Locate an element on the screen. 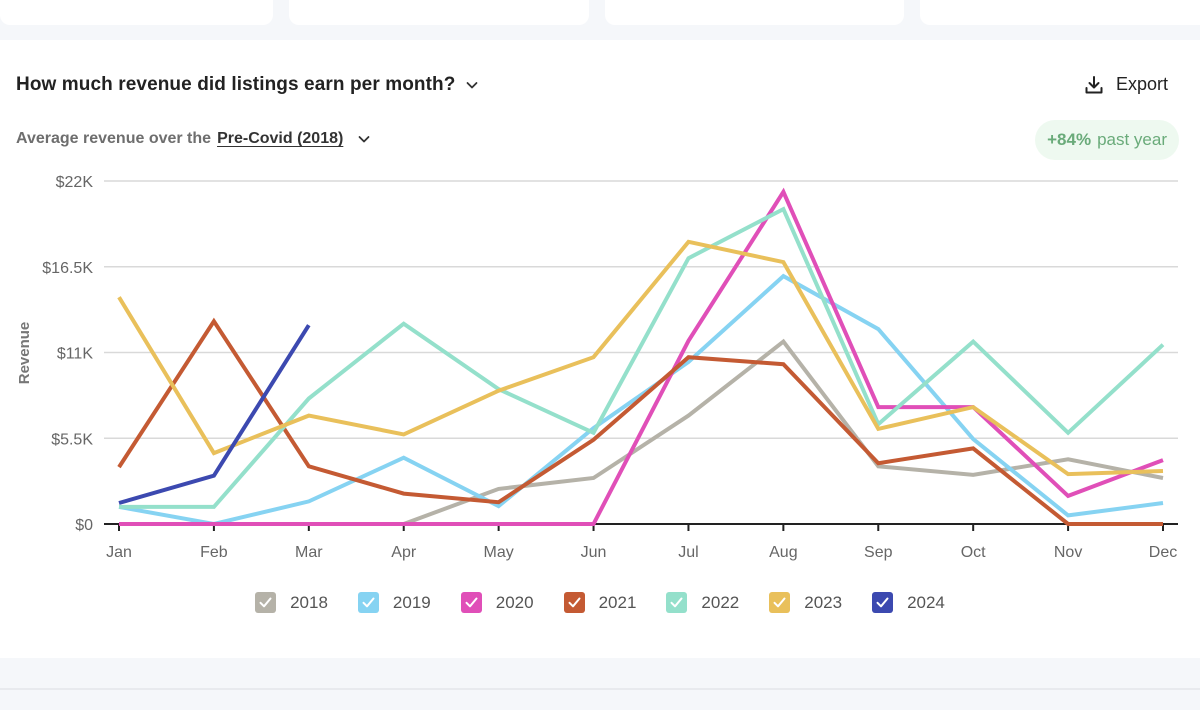  x-tick-label: Jun is located at coordinates (594, 552).